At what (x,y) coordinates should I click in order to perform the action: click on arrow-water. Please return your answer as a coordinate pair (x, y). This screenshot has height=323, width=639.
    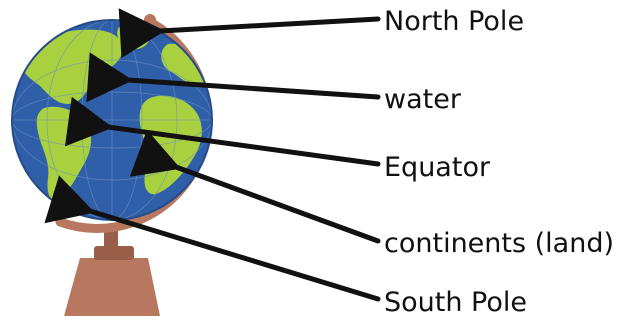
    Looking at the image, I should click on (233, 77).